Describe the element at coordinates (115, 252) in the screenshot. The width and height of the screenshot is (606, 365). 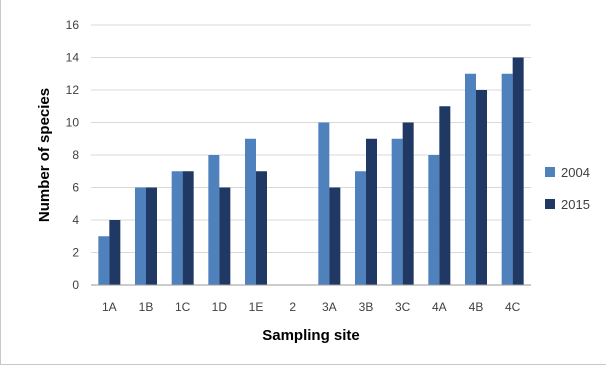
I see `bar-2015-1A` at that location.